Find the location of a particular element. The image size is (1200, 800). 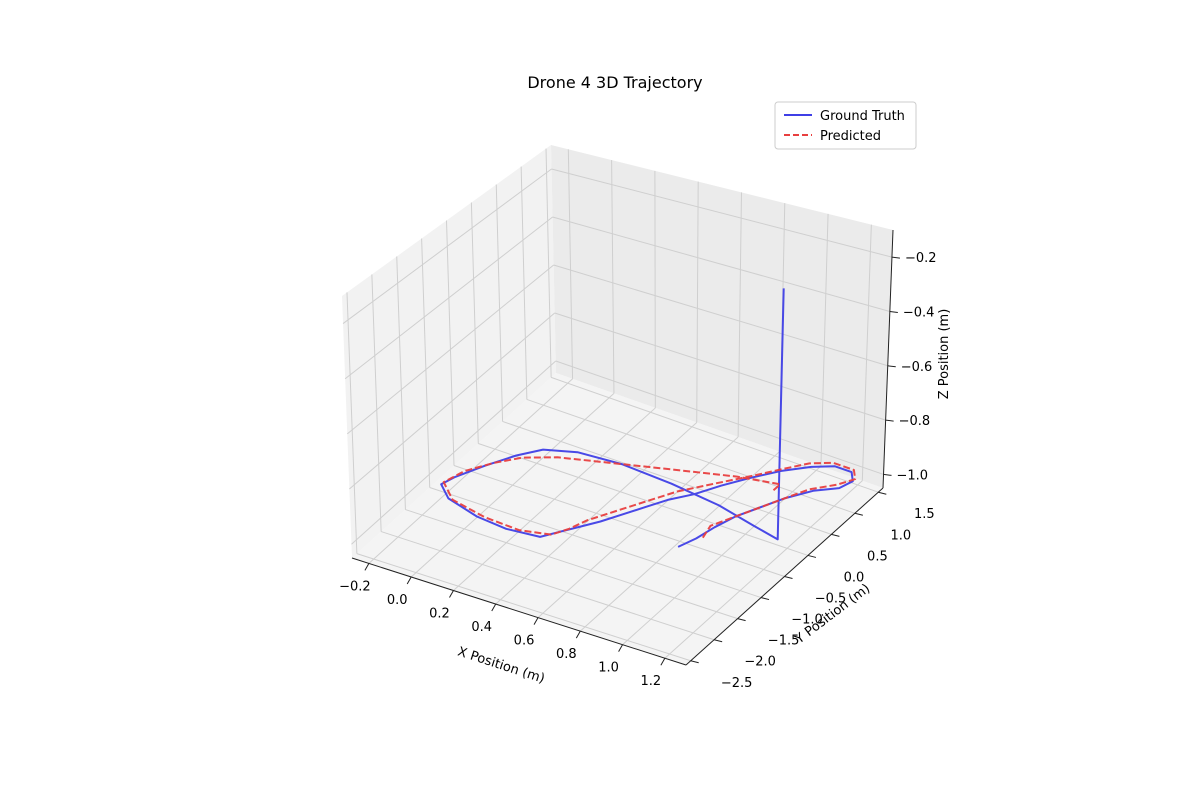

x-tick-label: 0.6 is located at coordinates (524, 641).